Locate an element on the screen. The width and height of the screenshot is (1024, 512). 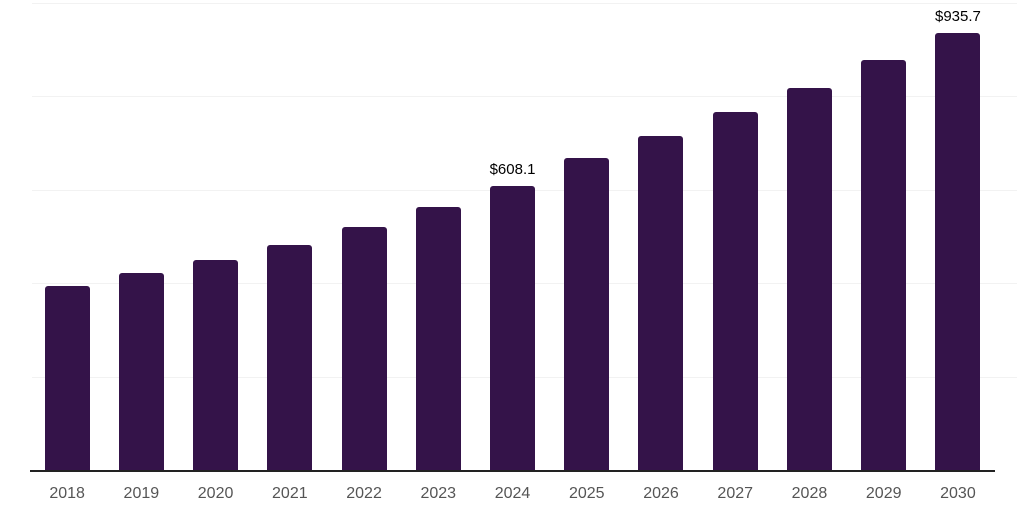
bar-2022 is located at coordinates (364, 348).